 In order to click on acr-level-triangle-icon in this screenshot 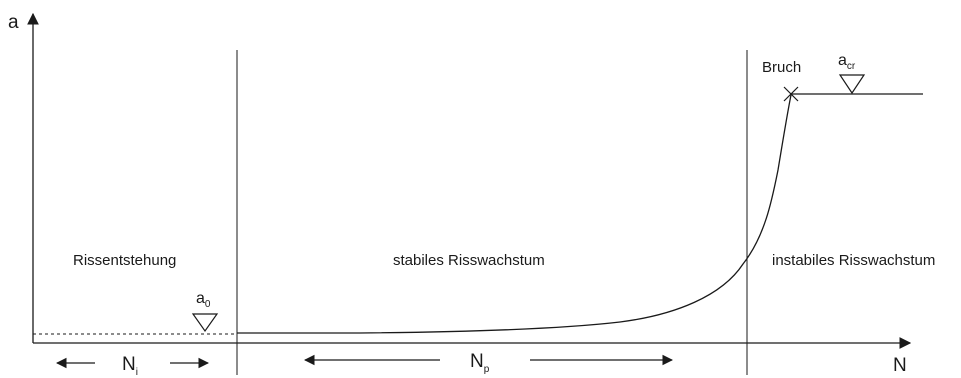, I will do `click(852, 84)`.